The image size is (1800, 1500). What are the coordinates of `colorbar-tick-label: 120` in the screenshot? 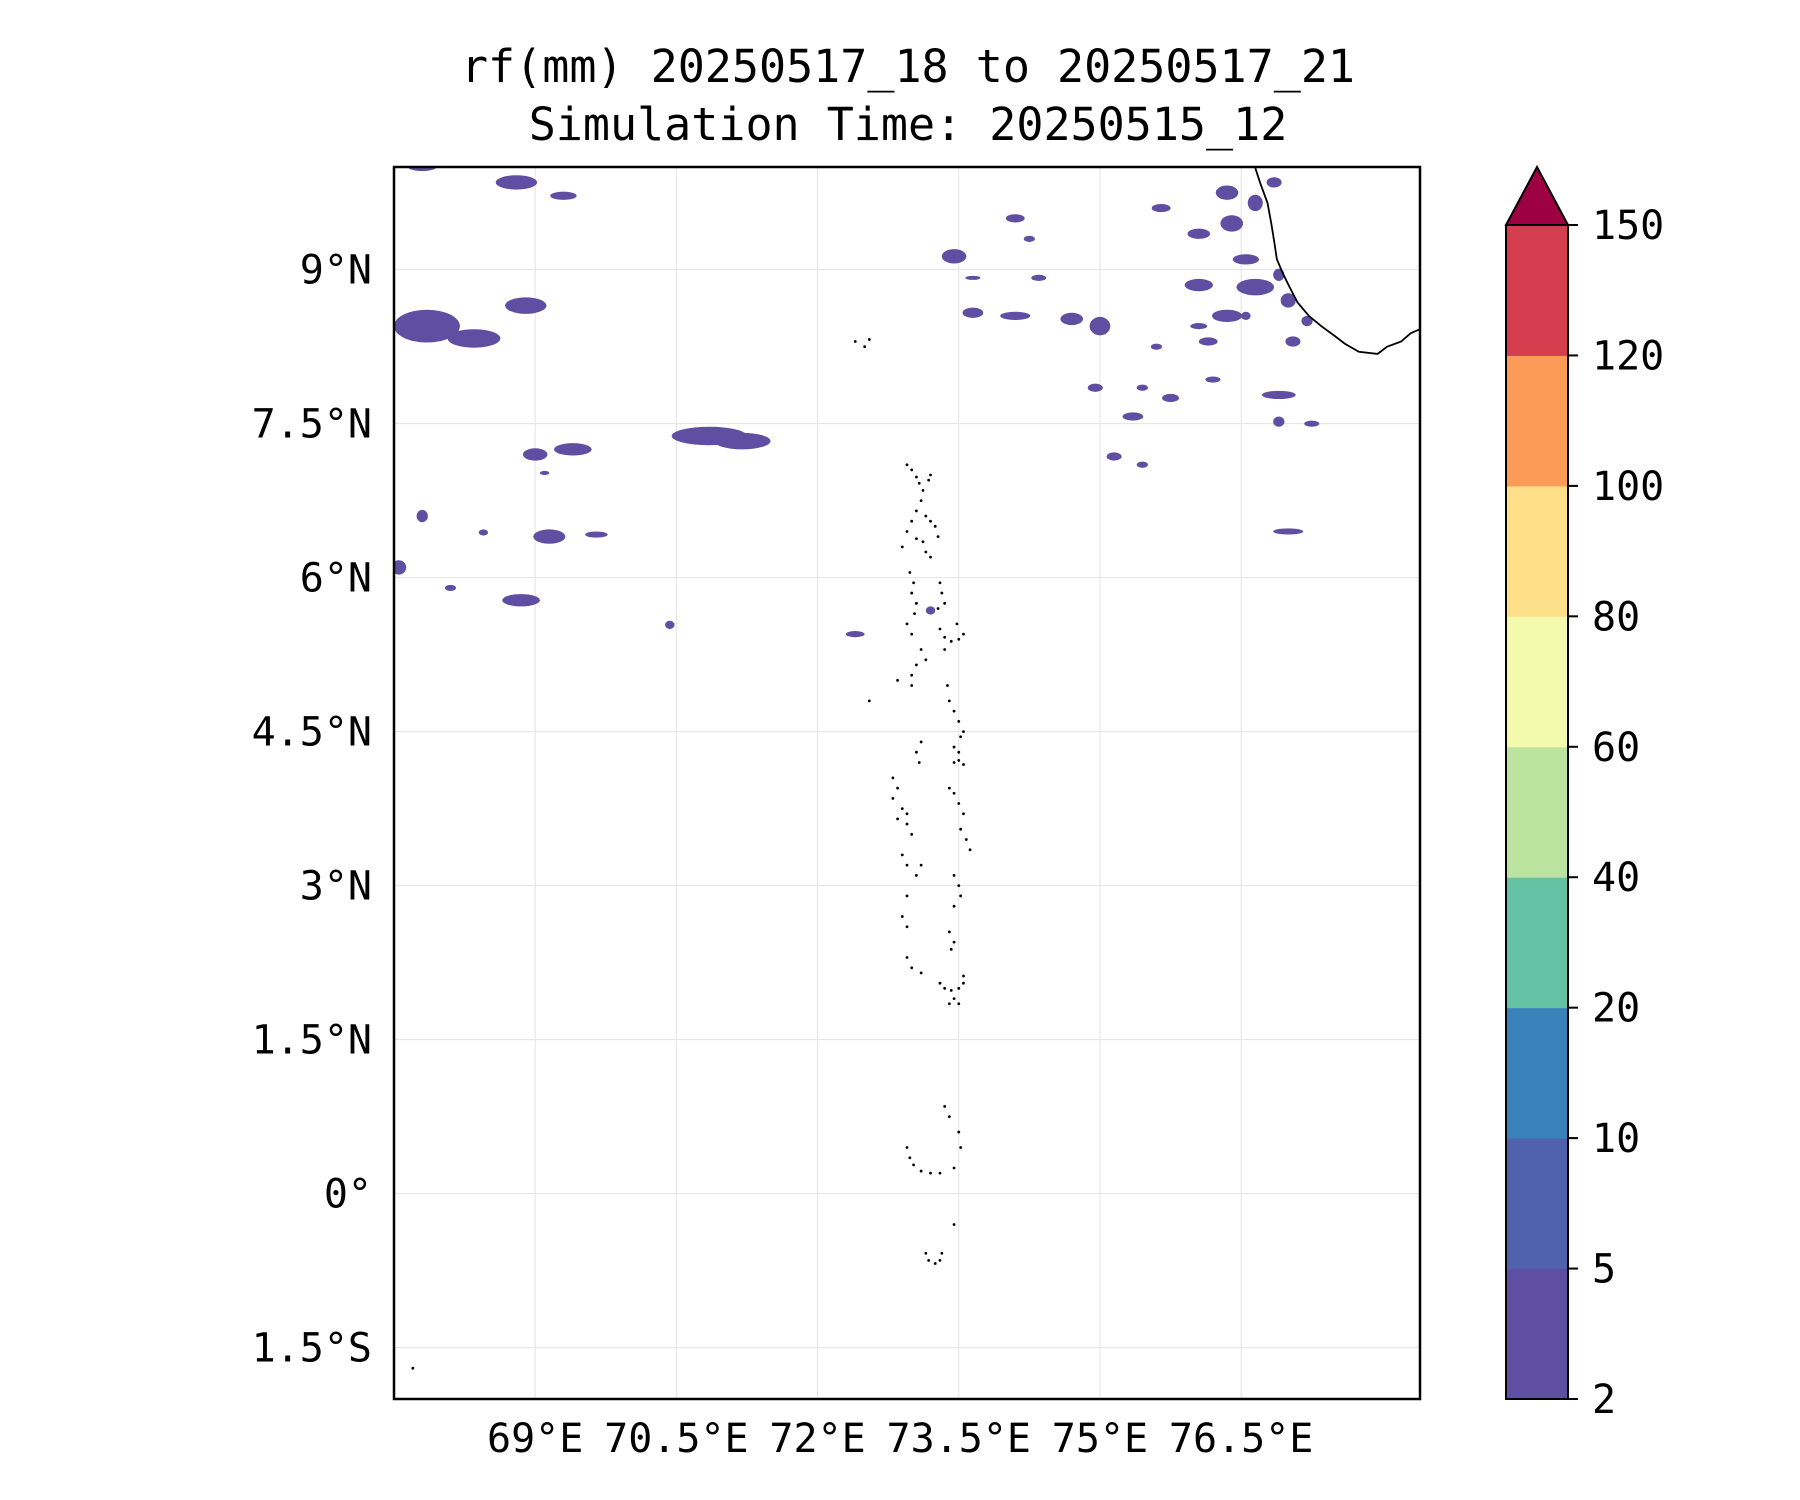 It's located at (1628, 356).